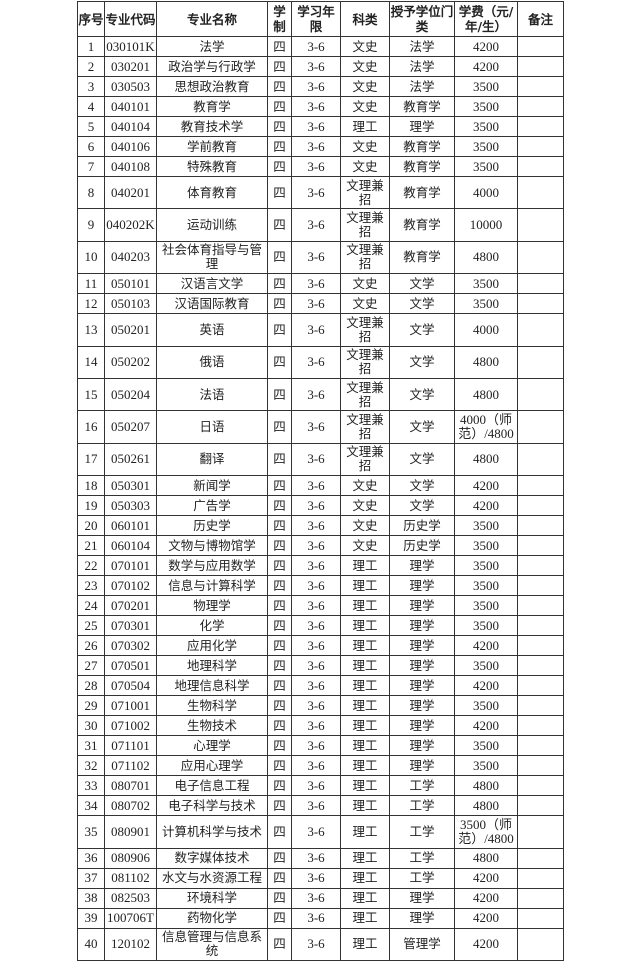  Describe the element at coordinates (130, 146) in the screenshot. I see `code-cell: 040106` at that location.